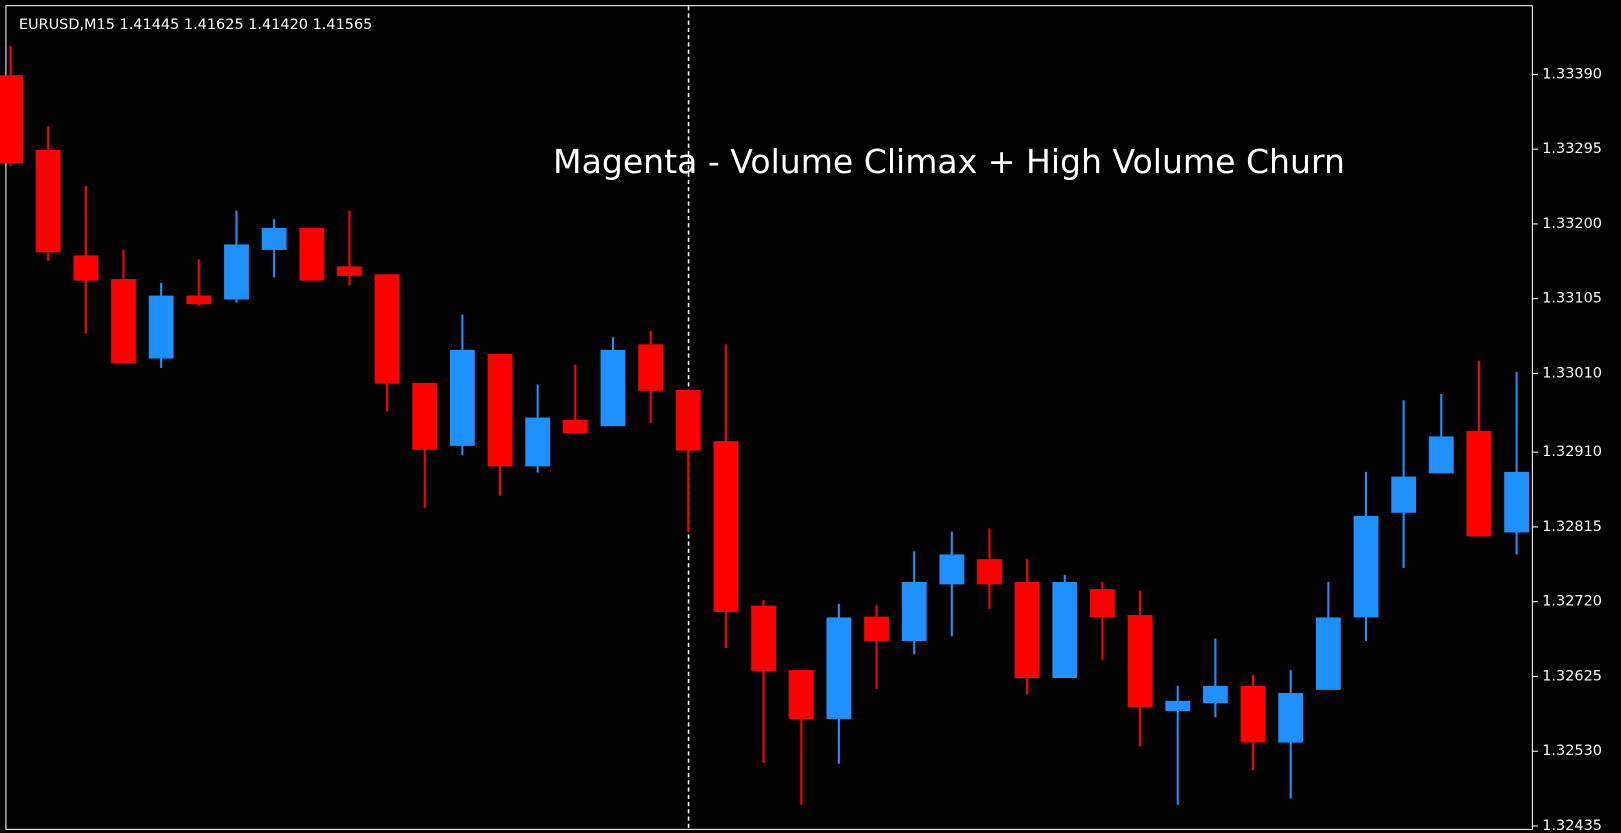 This screenshot has width=1621, height=833. What do you see at coordinates (1572, 373) in the screenshot?
I see `y-tick-label: 1.33010` at bounding box center [1572, 373].